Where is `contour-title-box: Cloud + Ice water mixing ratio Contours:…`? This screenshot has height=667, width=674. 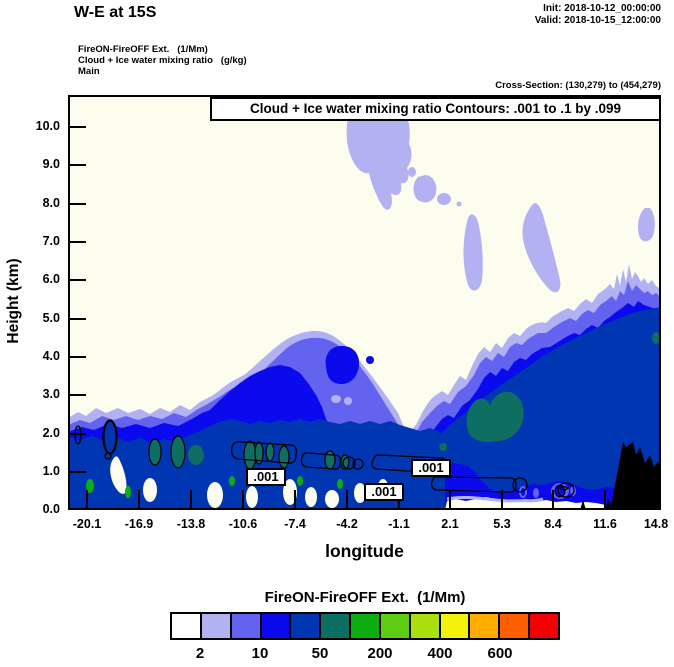
contour-title-box: Cloud + Ice water mixing ratio Contours:… is located at coordinates (435, 109).